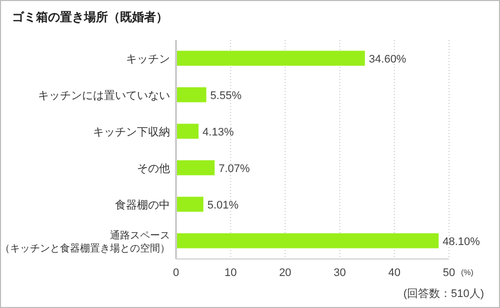 This screenshot has width=500, height=308. What do you see at coordinates (223, 205) in the screenshot?
I see `data-label: 5.01%` at bounding box center [223, 205].